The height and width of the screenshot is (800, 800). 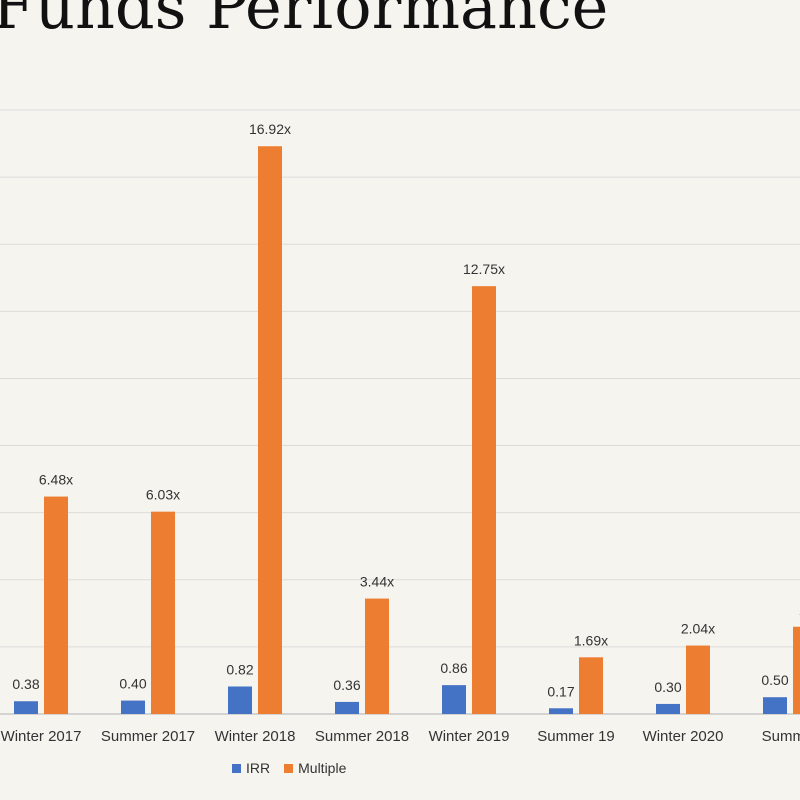 What do you see at coordinates (258, 768) in the screenshot?
I see `legend-label-irr: IRR` at bounding box center [258, 768].